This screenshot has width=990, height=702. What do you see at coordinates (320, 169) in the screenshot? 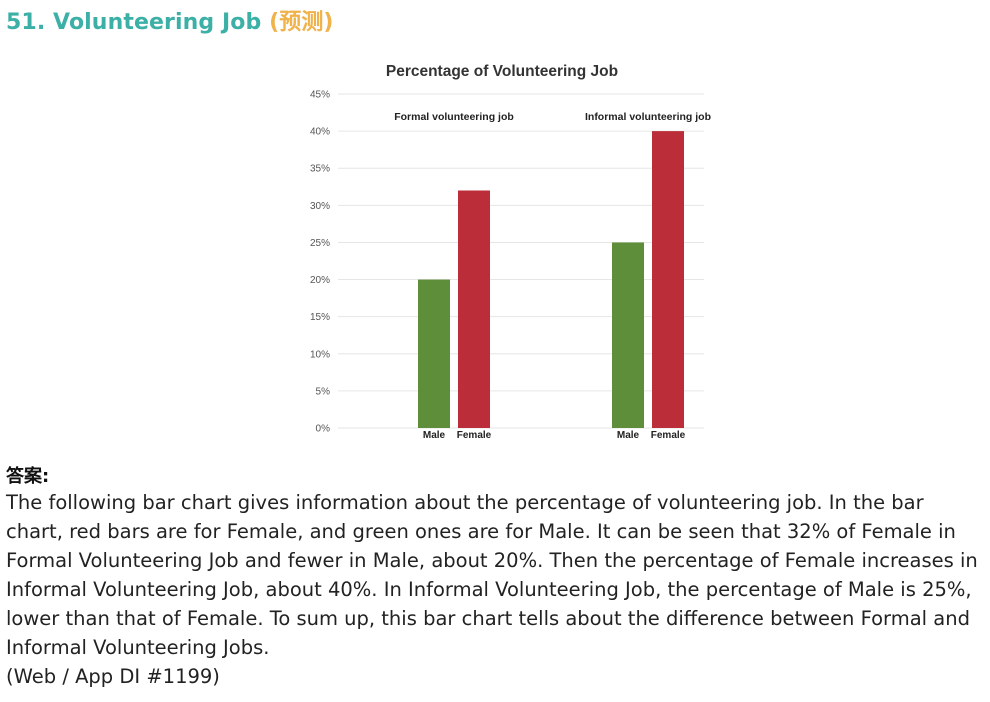
I see `y-tick-label: 35%` at bounding box center [320, 169].